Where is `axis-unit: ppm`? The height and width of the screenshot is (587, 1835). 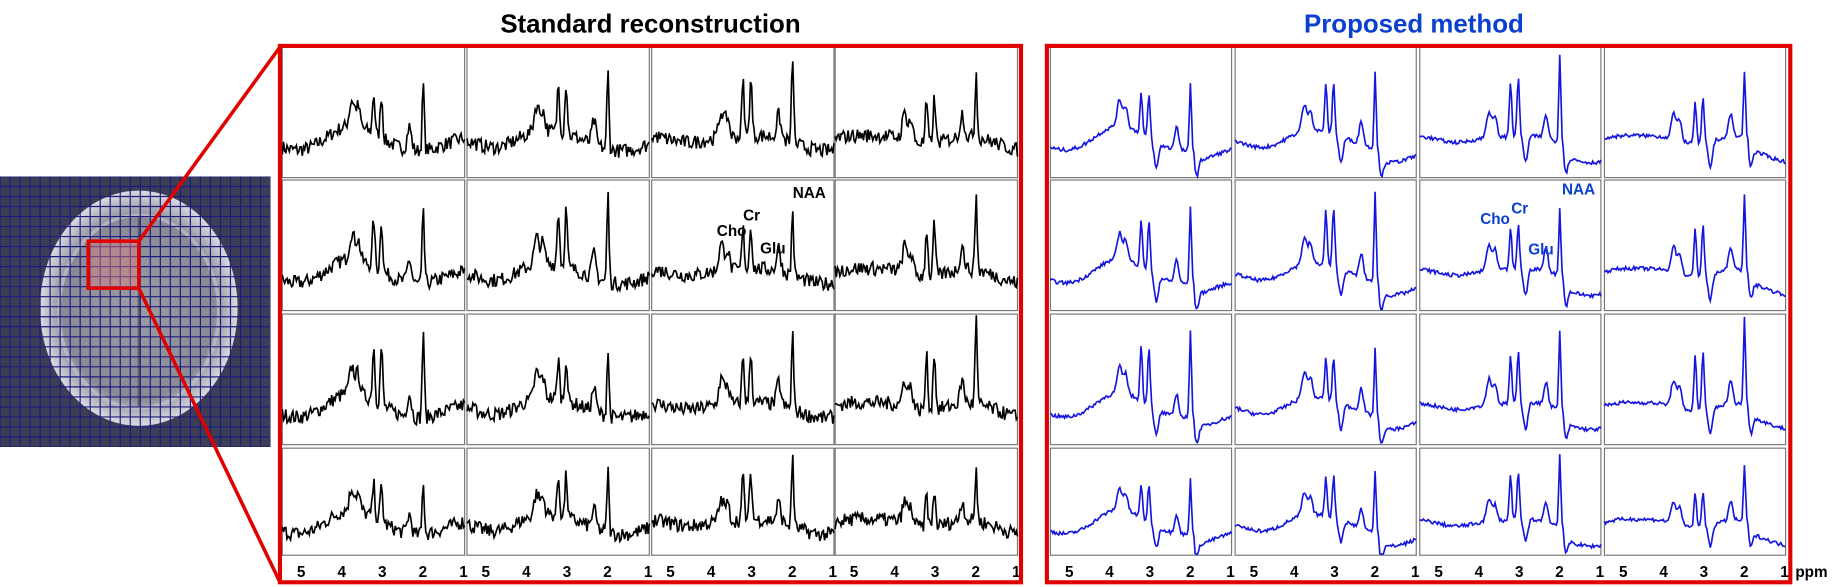 axis-unit: ppm is located at coordinates (1811, 572).